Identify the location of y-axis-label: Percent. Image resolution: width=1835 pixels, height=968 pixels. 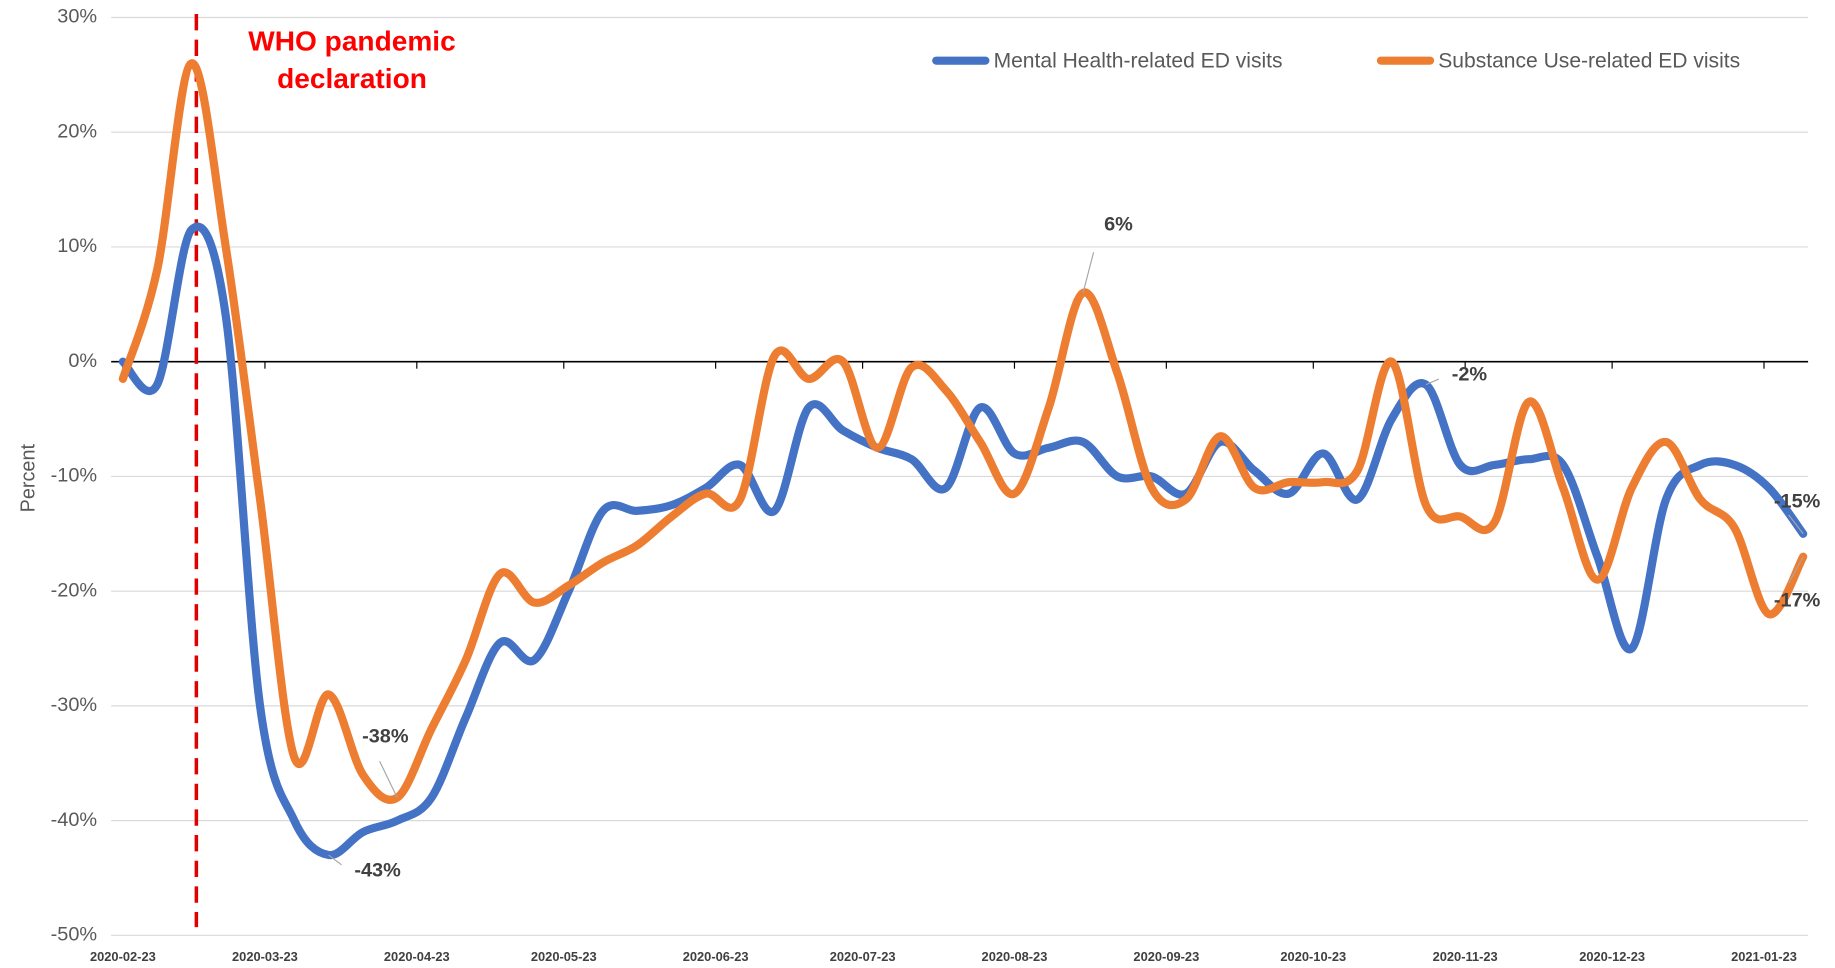
(28, 478).